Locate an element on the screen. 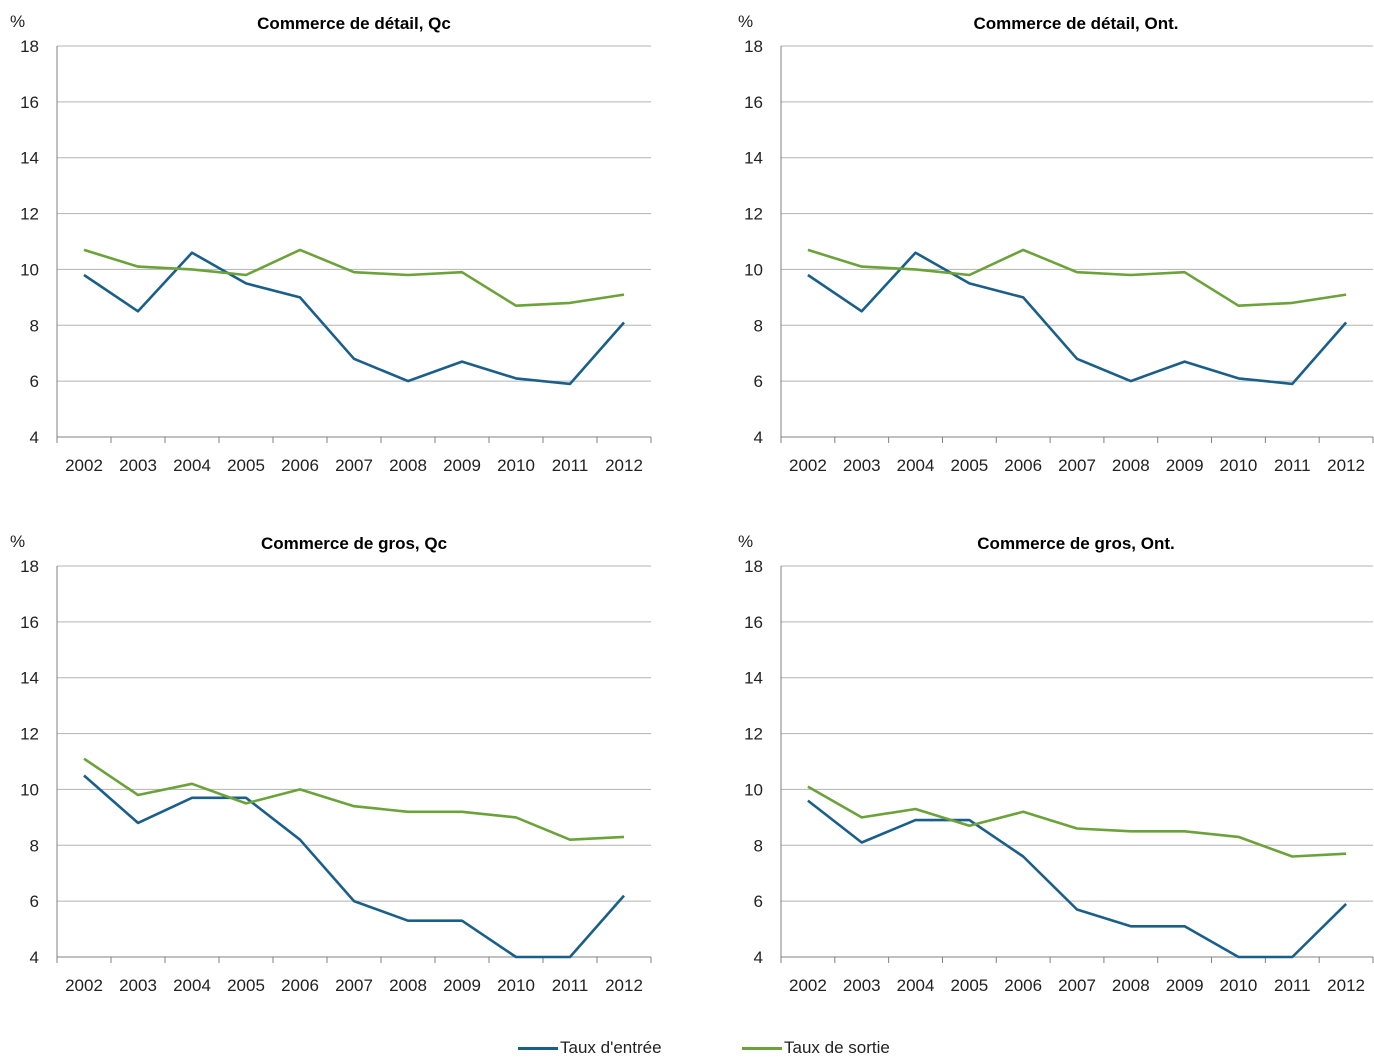  legend-label-entry: Taux d'entrée is located at coordinates (611, 1047).